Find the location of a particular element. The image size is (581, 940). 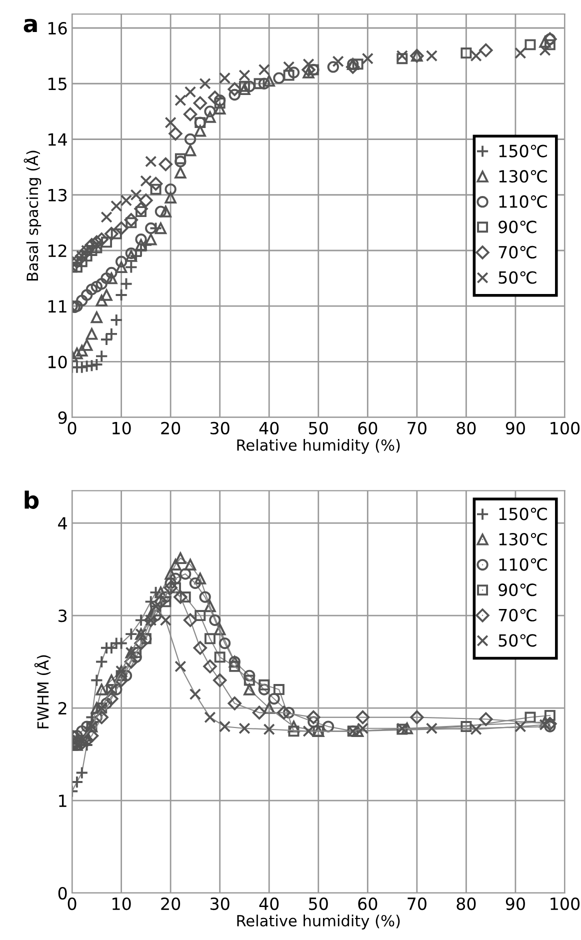

chart-title: b is located at coordinates (31, 499).